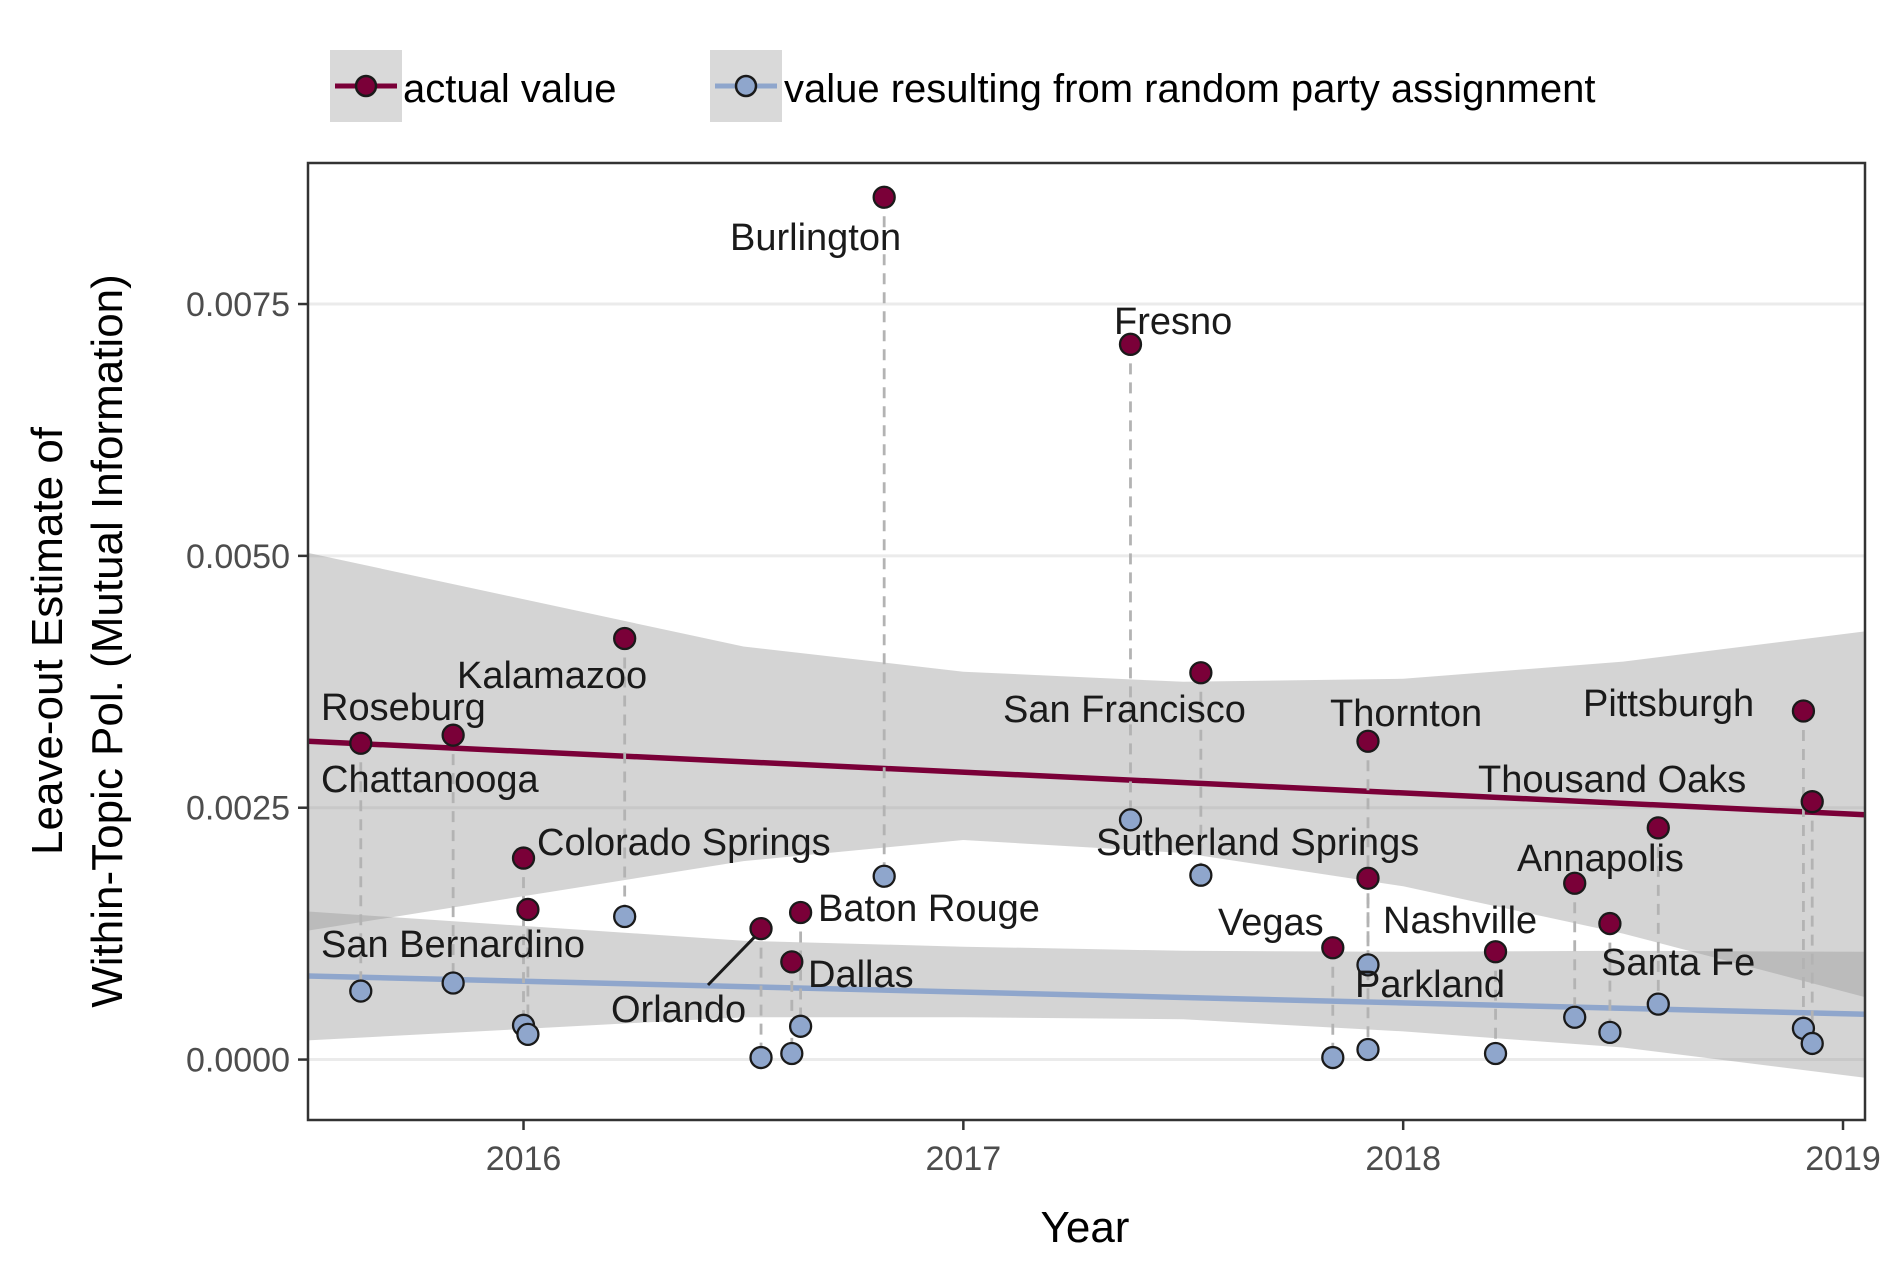 The width and height of the screenshot is (1890, 1278). What do you see at coordinates (792, 962) in the screenshot?
I see `point-actual-dallas` at bounding box center [792, 962].